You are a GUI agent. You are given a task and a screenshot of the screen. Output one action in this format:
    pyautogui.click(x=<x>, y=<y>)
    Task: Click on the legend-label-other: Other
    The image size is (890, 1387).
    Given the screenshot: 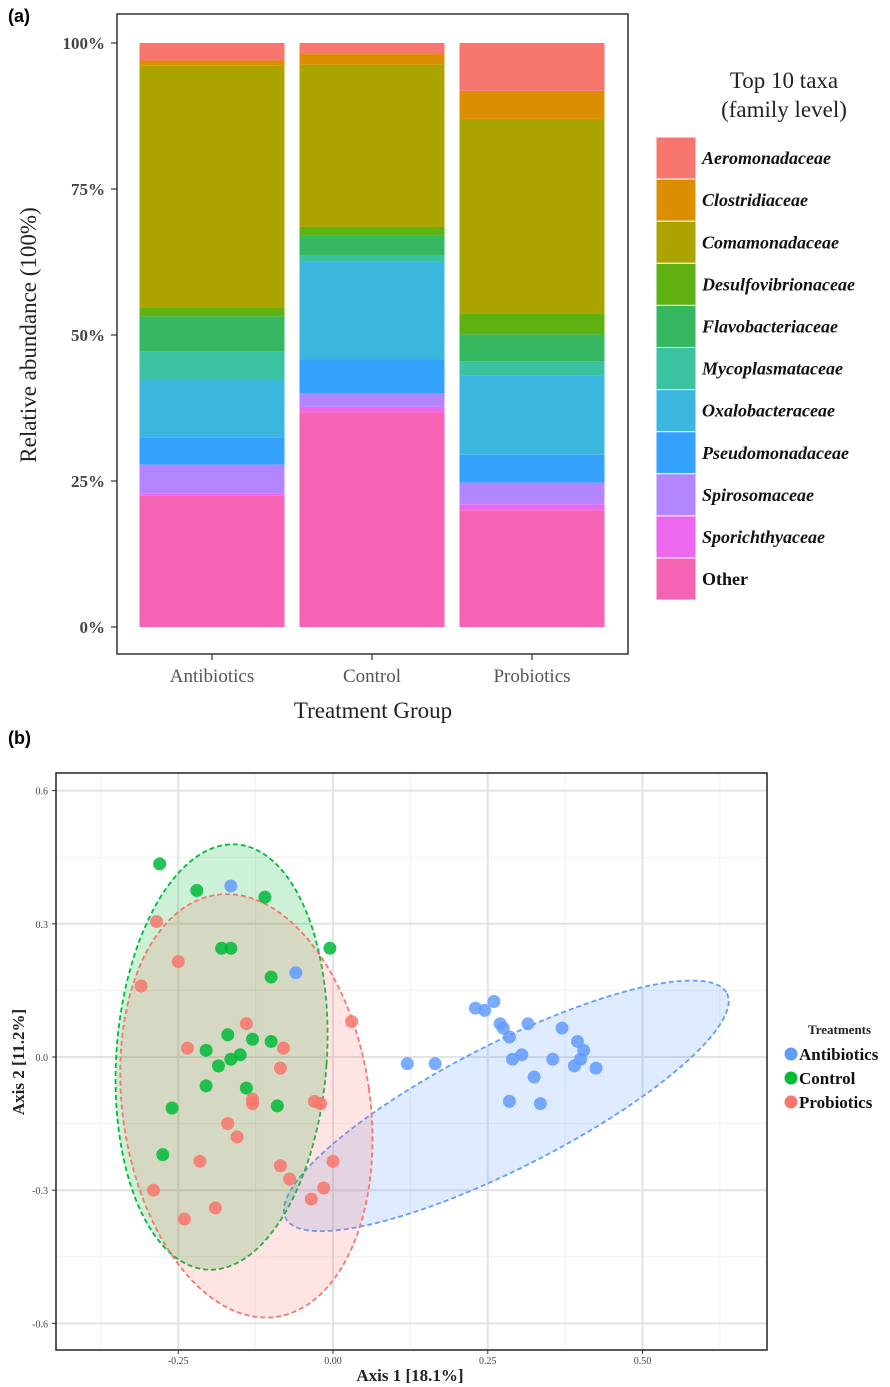 What is the action you would take?
    pyautogui.click(x=725, y=579)
    